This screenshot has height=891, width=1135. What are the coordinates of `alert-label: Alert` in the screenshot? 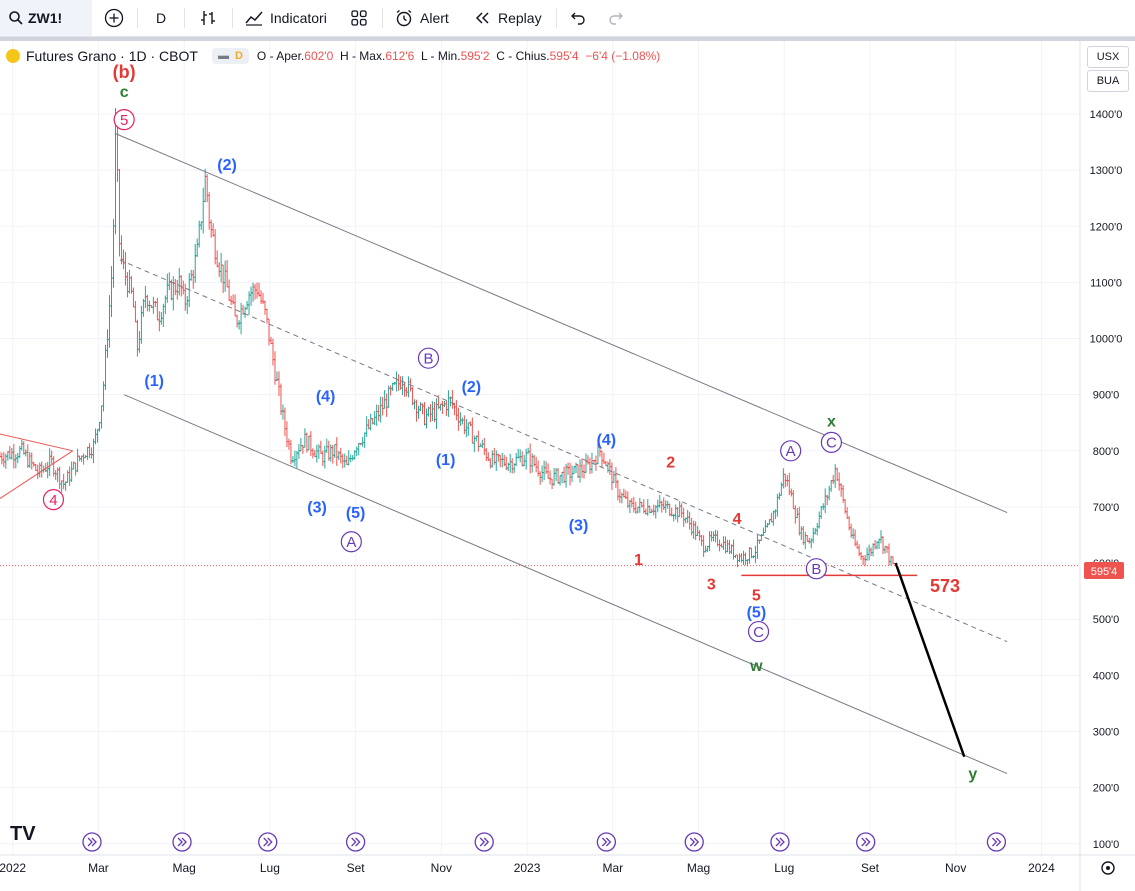 It's located at (434, 18).